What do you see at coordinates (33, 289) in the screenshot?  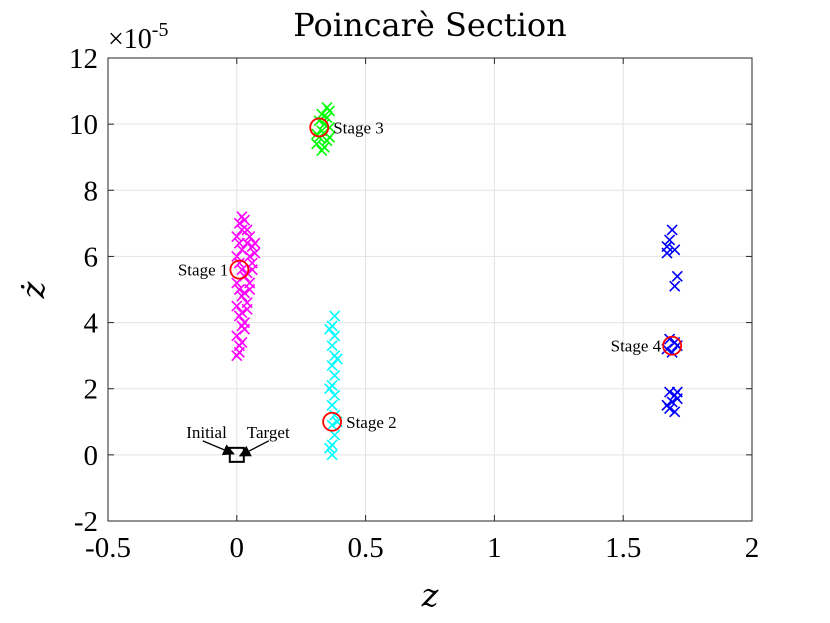 I see `y-axis-label: ż` at bounding box center [33, 289].